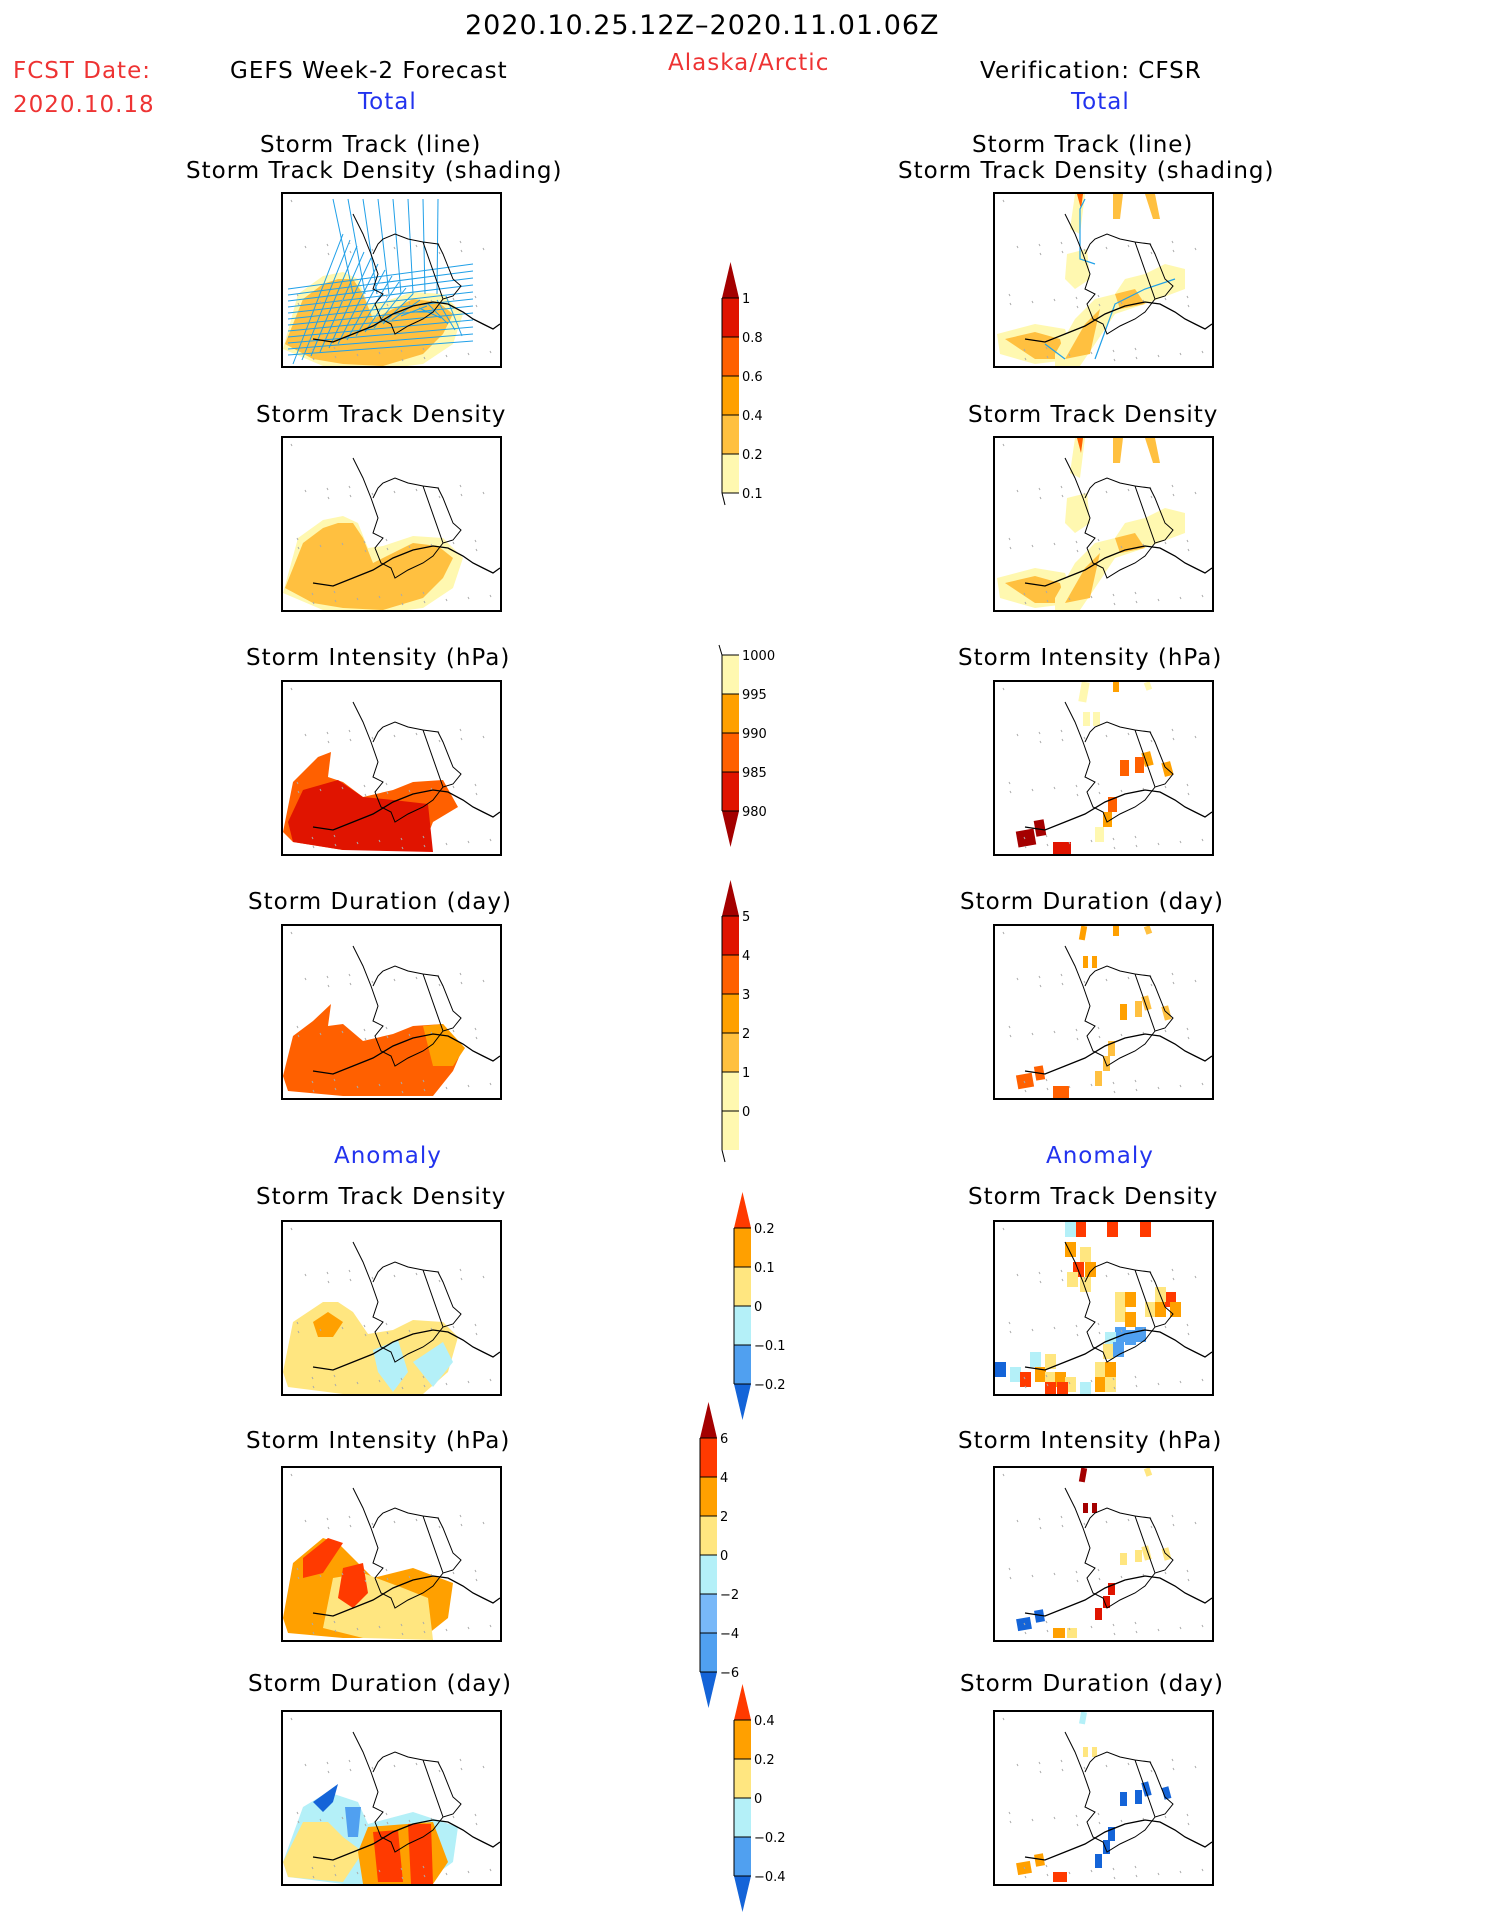  Describe the element at coordinates (724, 1478) in the screenshot. I see `colorbar-tick-label: 4` at that location.